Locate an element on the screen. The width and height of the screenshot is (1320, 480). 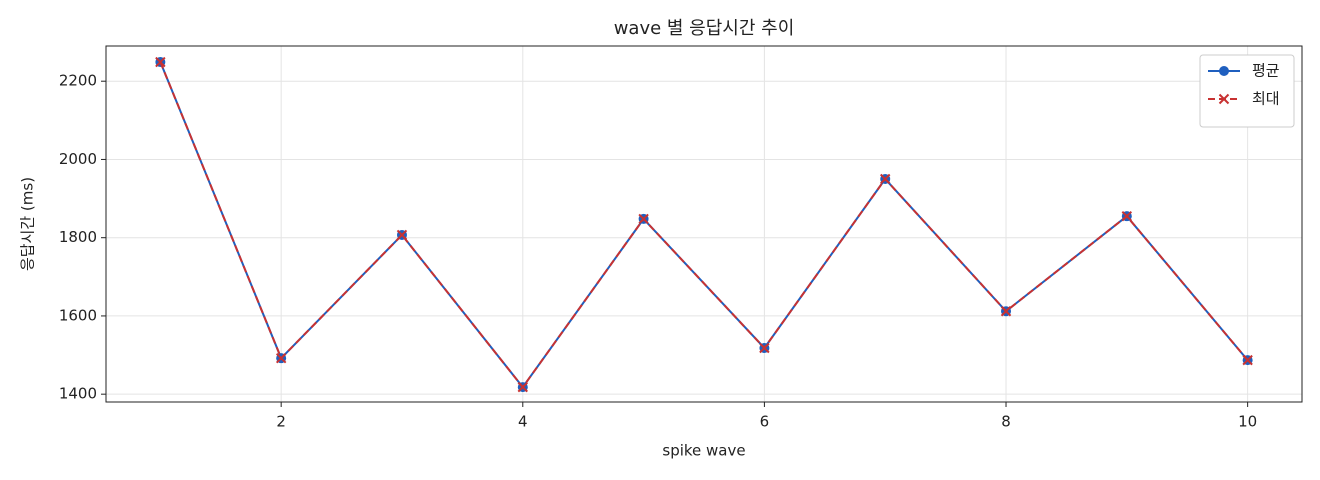
y-axis-label: 응답시간 (ms) is located at coordinates (28, 224).